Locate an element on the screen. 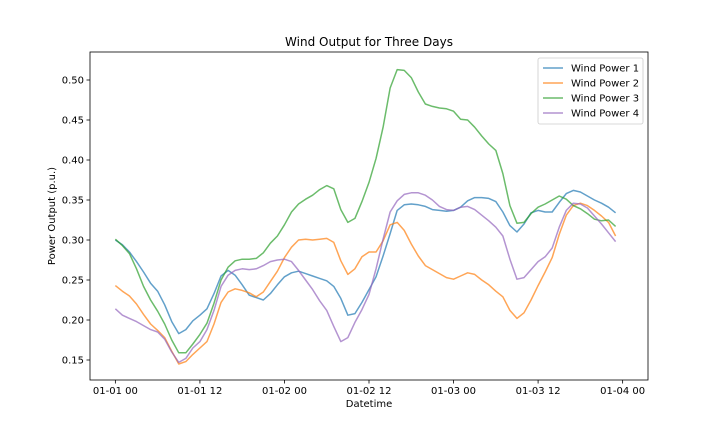  x-tick-label: 01-02 00 is located at coordinates (284, 391).